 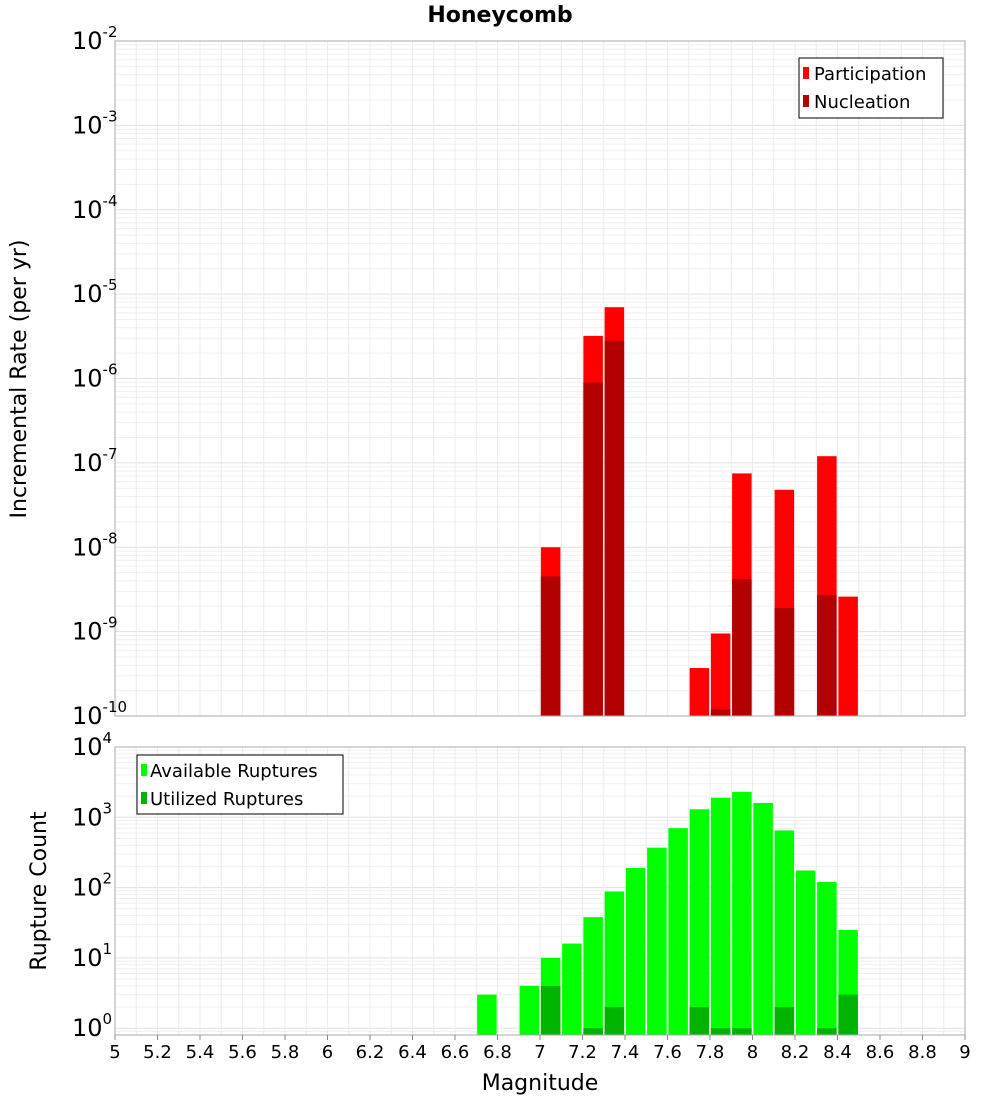 What do you see at coordinates (95, 630) in the screenshot?
I see `y-tick-label: 10⁻⁹` at bounding box center [95, 630].